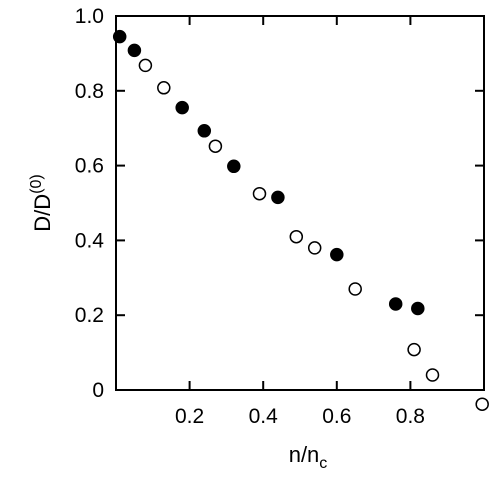 The width and height of the screenshot is (491, 477). I want to click on y-tick-label: 0.6, so click(89, 166).